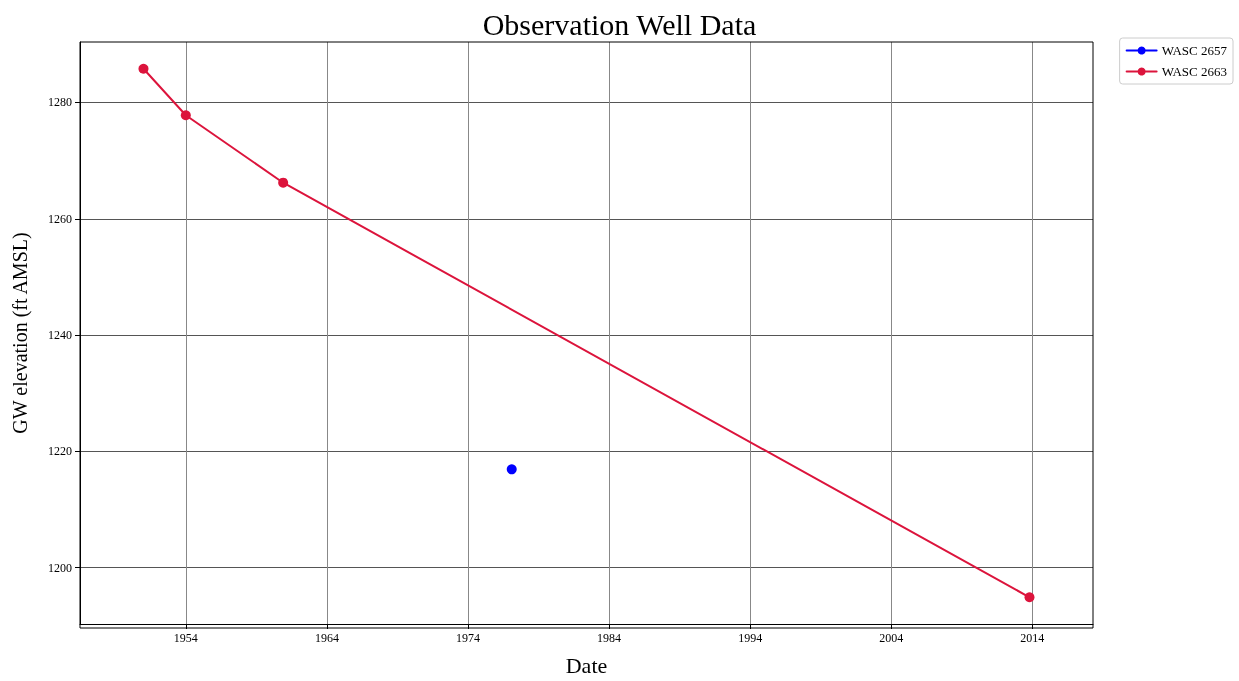  What do you see at coordinates (1194, 71) in the screenshot?
I see `legend-label: WASC 2663` at bounding box center [1194, 71].